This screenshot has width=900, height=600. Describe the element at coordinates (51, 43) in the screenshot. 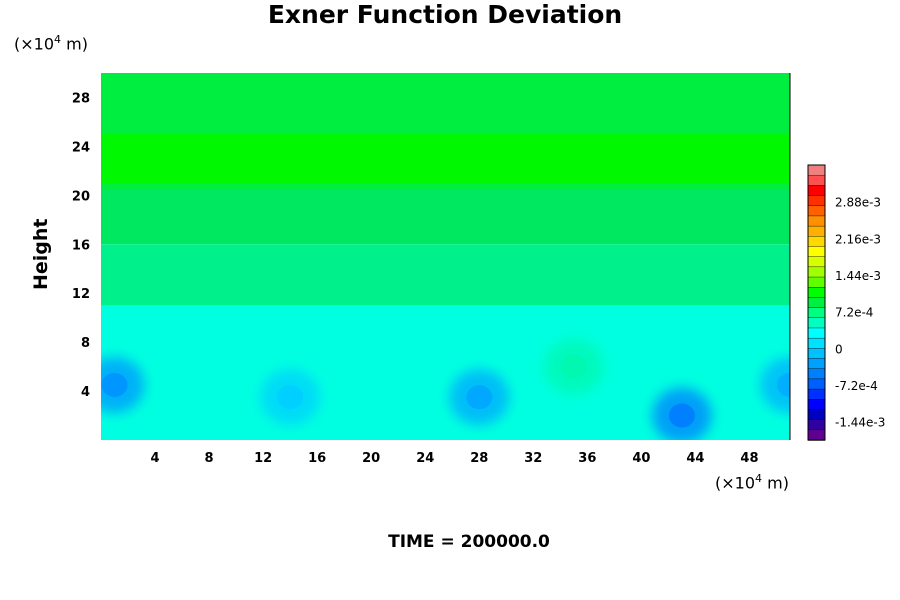

I see `y-axis-unit: (×104 m)` at that location.